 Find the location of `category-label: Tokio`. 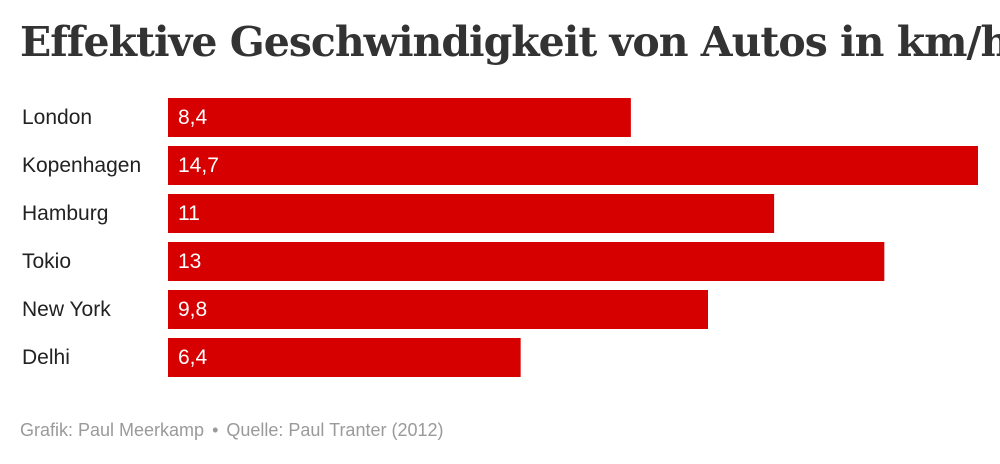

category-label: Tokio is located at coordinates (46, 261).